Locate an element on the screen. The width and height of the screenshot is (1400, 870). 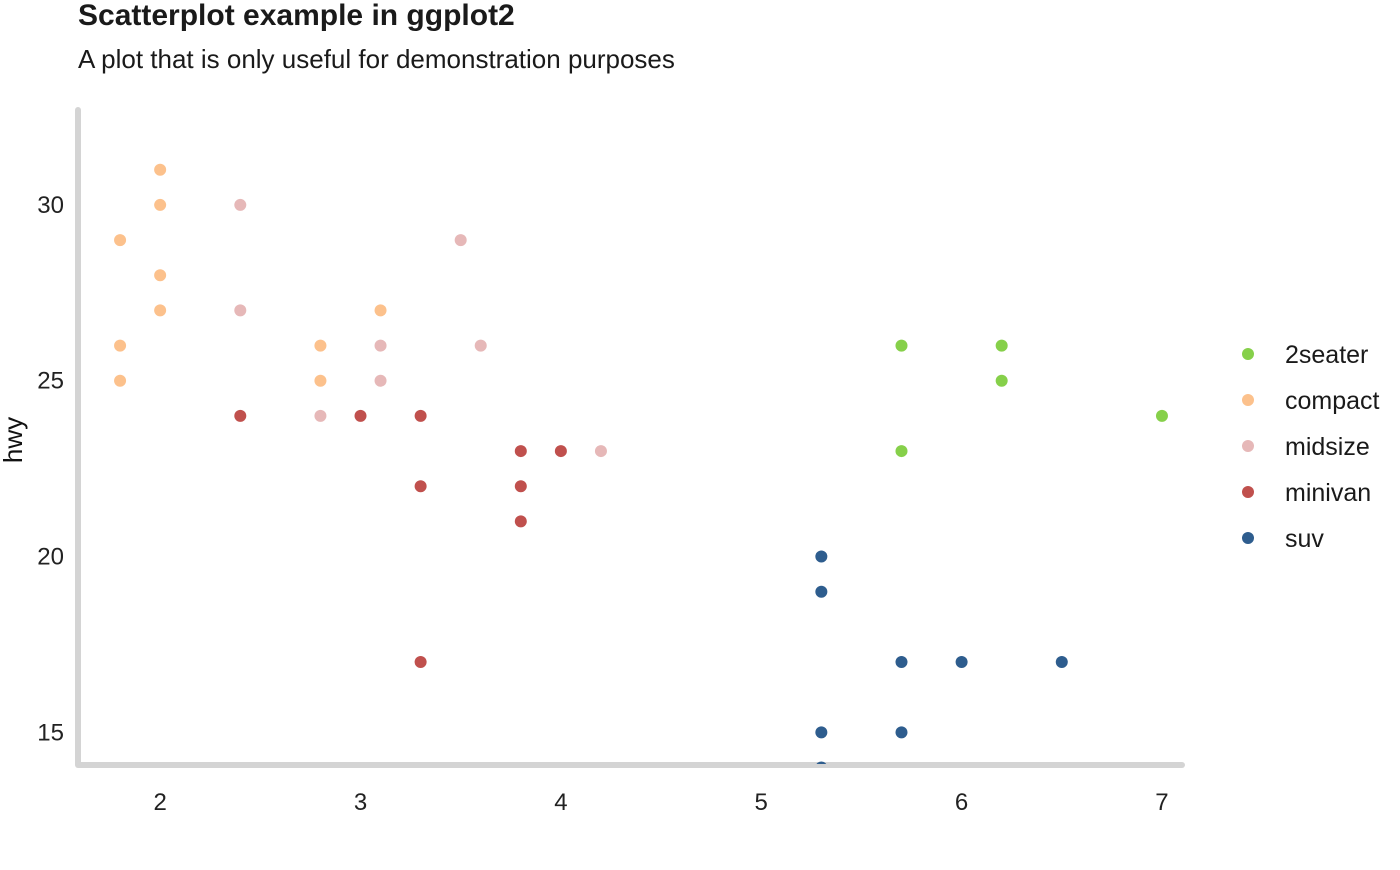
legend-key-compact is located at coordinates (1248, 400).